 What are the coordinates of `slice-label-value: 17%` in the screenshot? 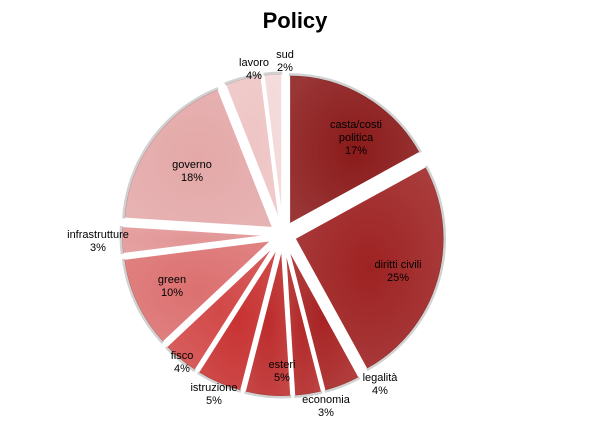 It's located at (356, 151).